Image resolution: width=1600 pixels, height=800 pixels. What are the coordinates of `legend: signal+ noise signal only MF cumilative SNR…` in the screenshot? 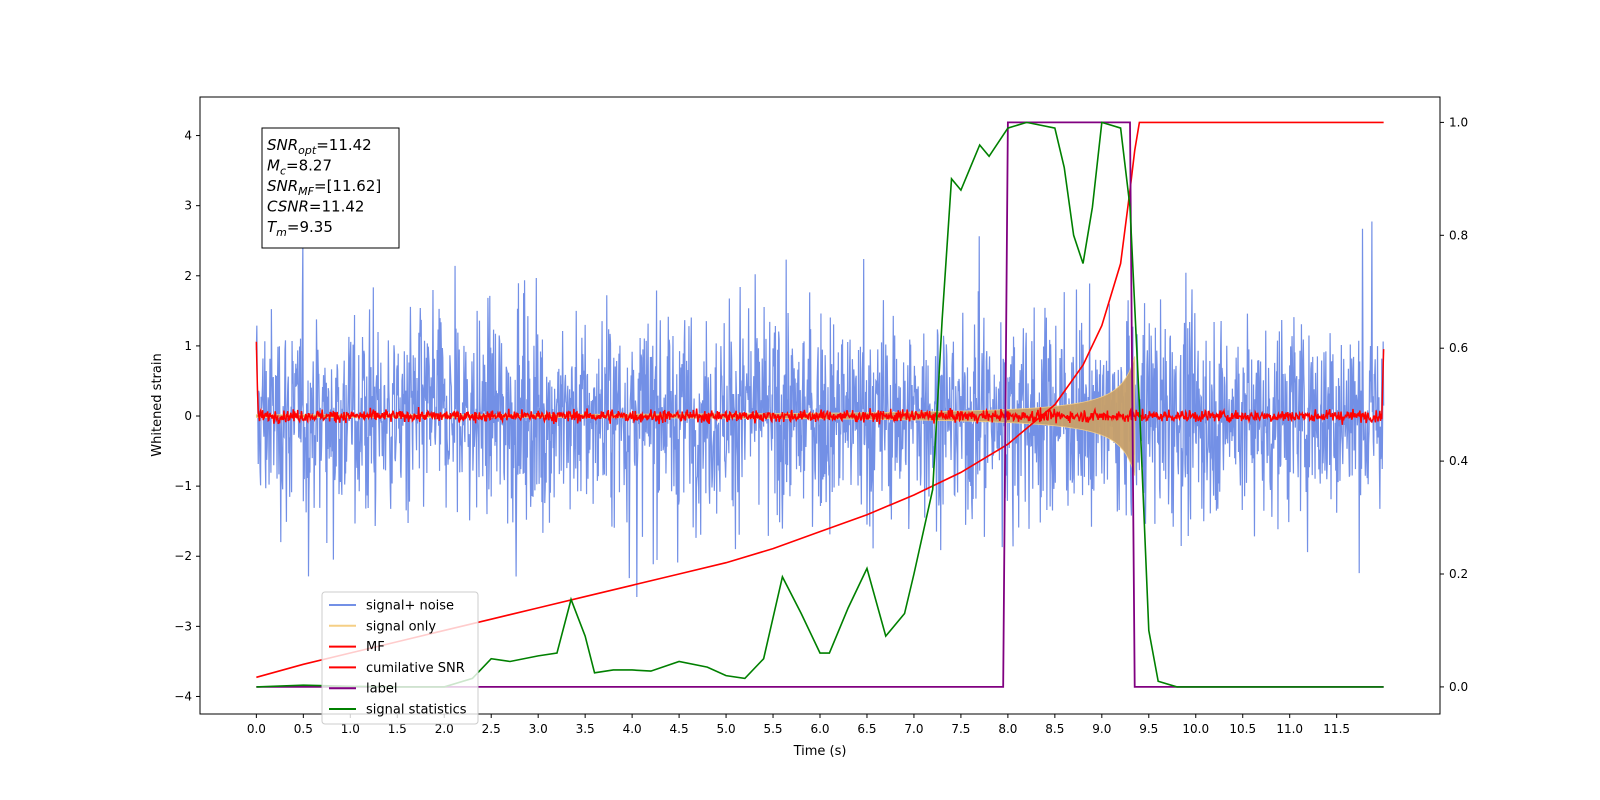 It's located at (400, 658).